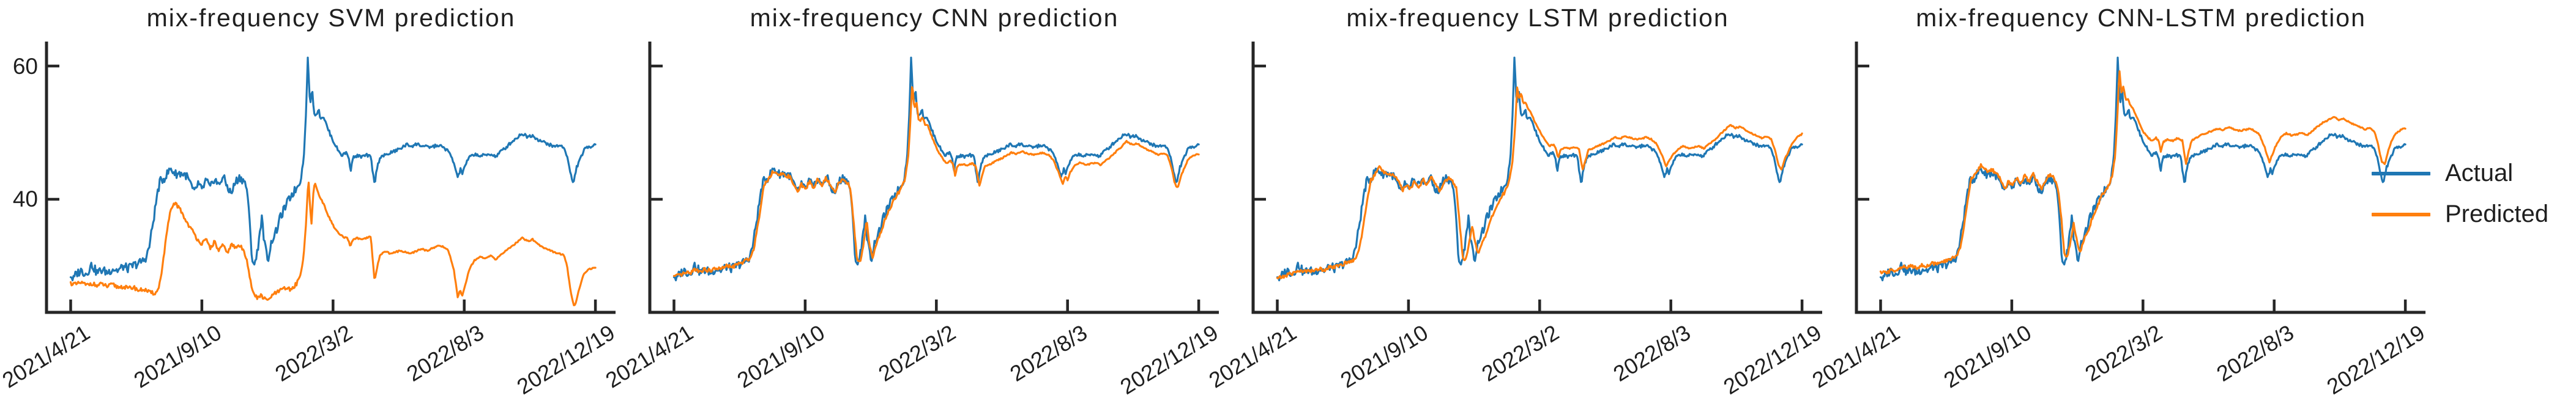  I want to click on legend-item-predicted: Predicted, so click(2460, 214).